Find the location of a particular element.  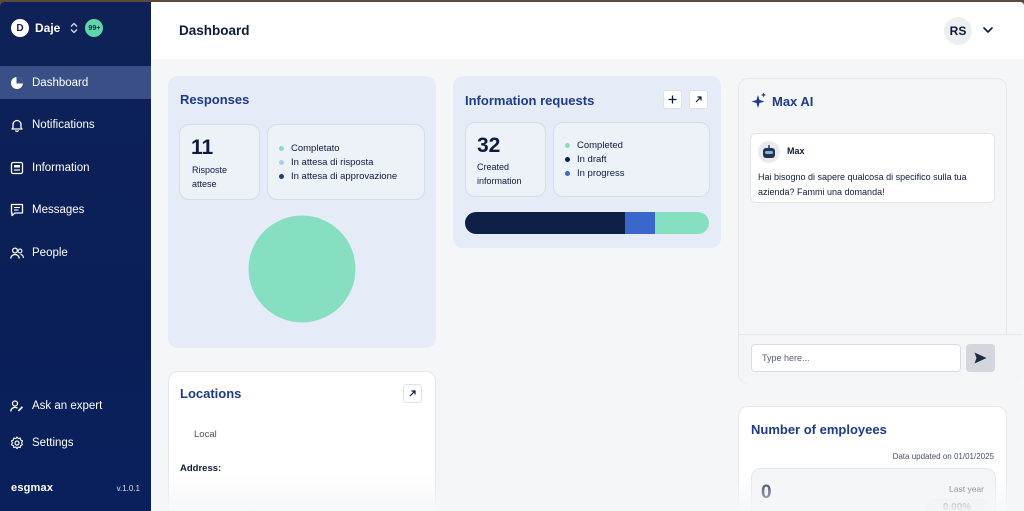

sparkle-icon is located at coordinates (759, 103).